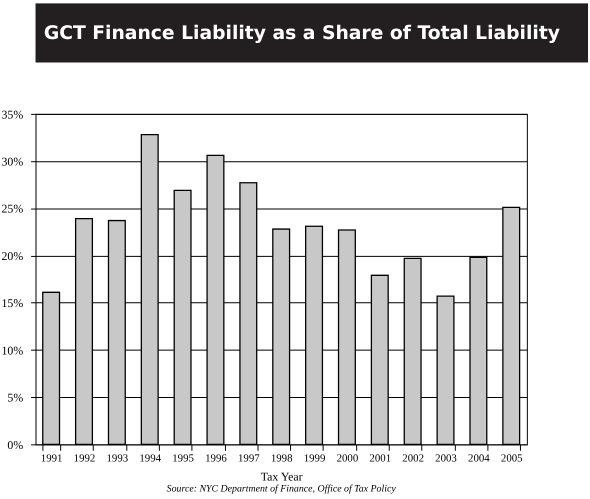 The width and height of the screenshot is (590, 499). What do you see at coordinates (117, 458) in the screenshot?
I see `x-tick-label: 1993` at bounding box center [117, 458].